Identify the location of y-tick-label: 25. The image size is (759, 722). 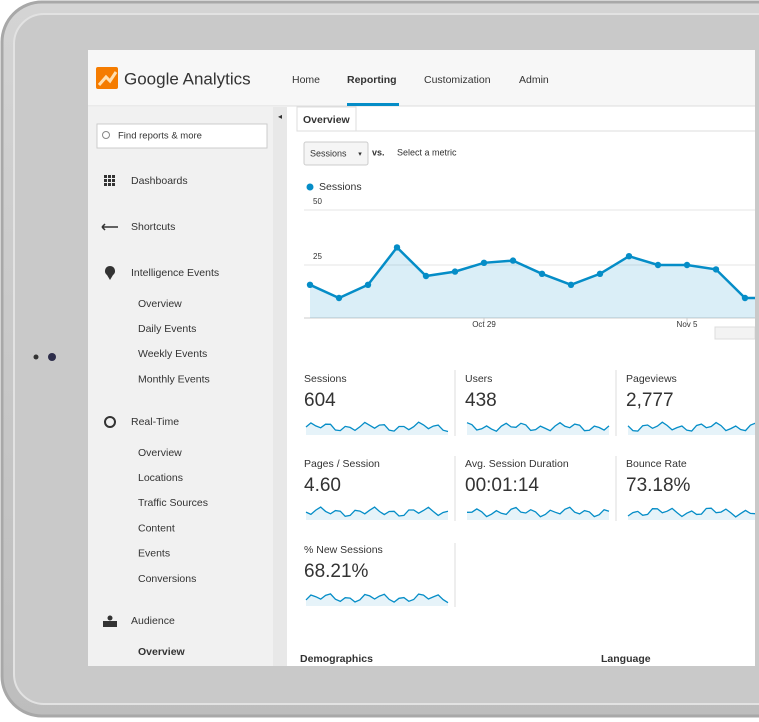
(317, 256).